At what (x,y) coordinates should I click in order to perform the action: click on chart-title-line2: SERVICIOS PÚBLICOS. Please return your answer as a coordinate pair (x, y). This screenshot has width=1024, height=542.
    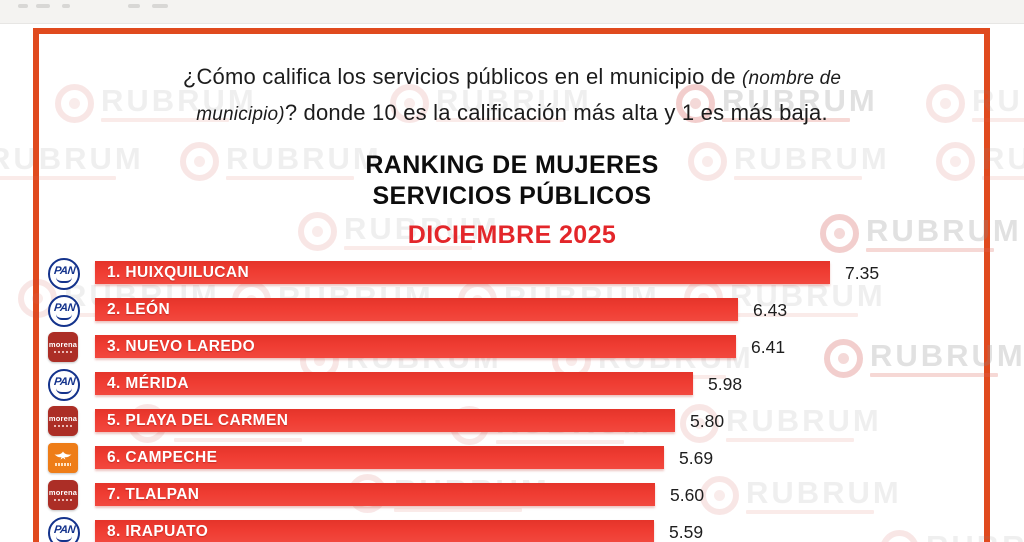
    Looking at the image, I should click on (512, 196).